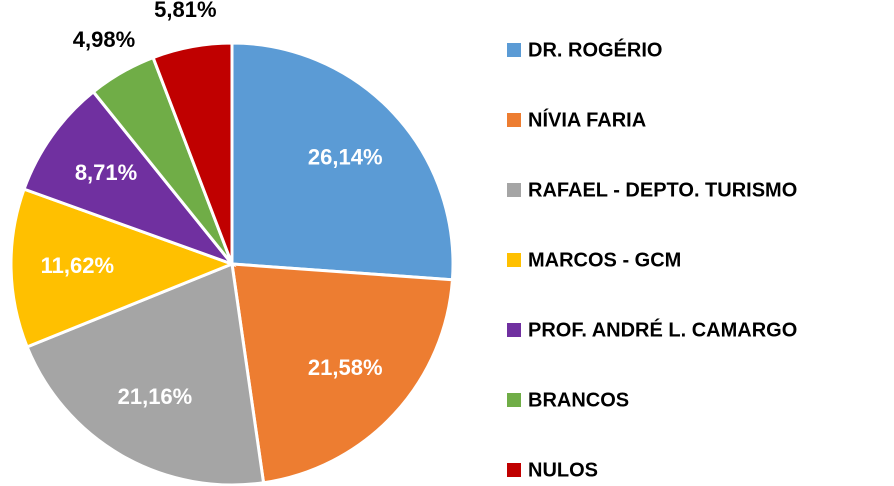  I want to click on data-label: 26,14%, so click(345, 156).